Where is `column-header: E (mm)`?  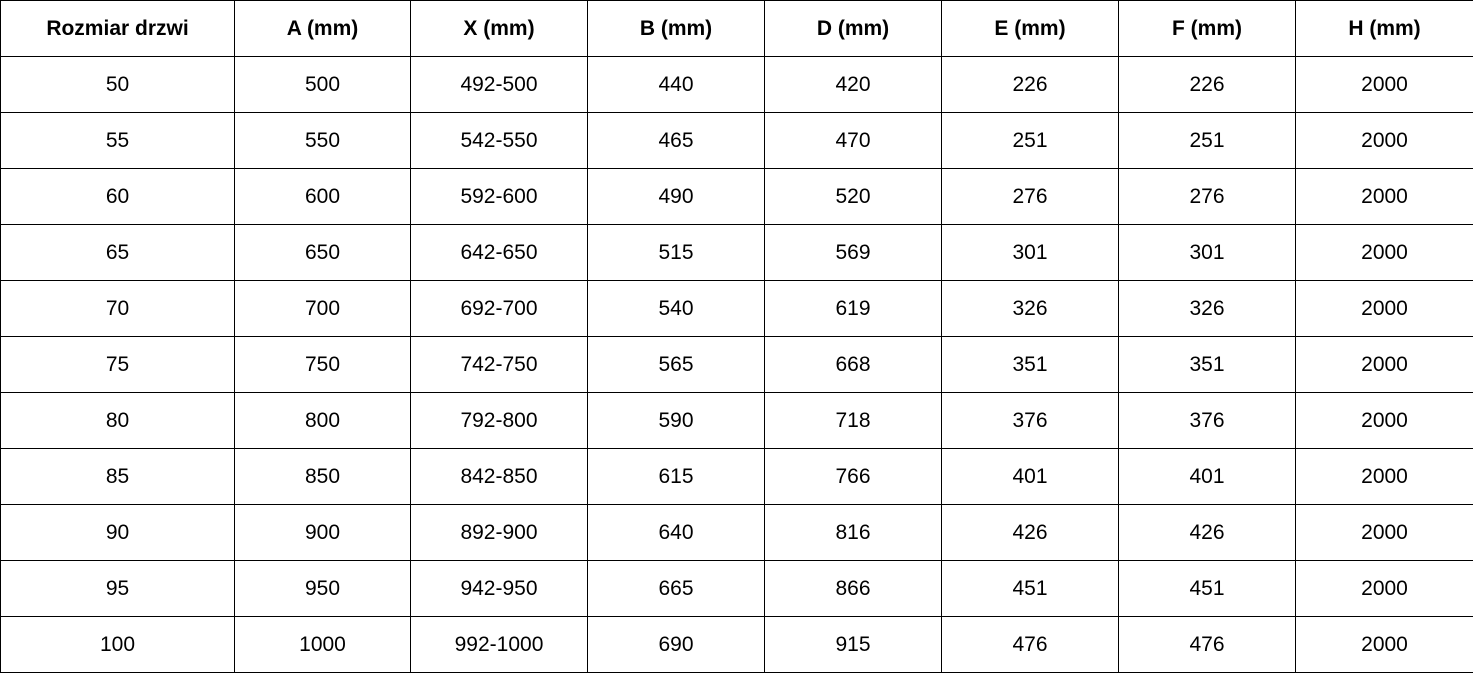 column-header: E (mm) is located at coordinates (1030, 28).